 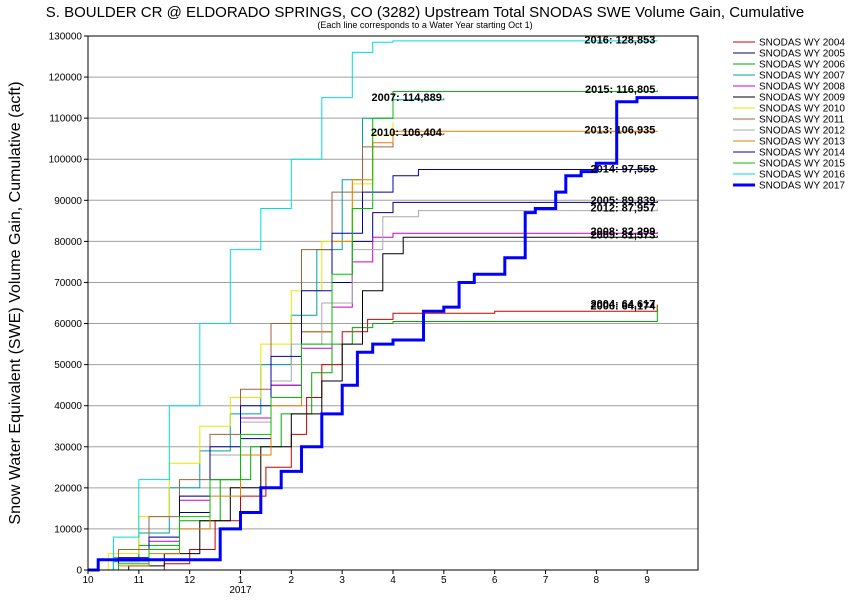 I want to click on y-tick-label: 0, so click(x=79, y=571).